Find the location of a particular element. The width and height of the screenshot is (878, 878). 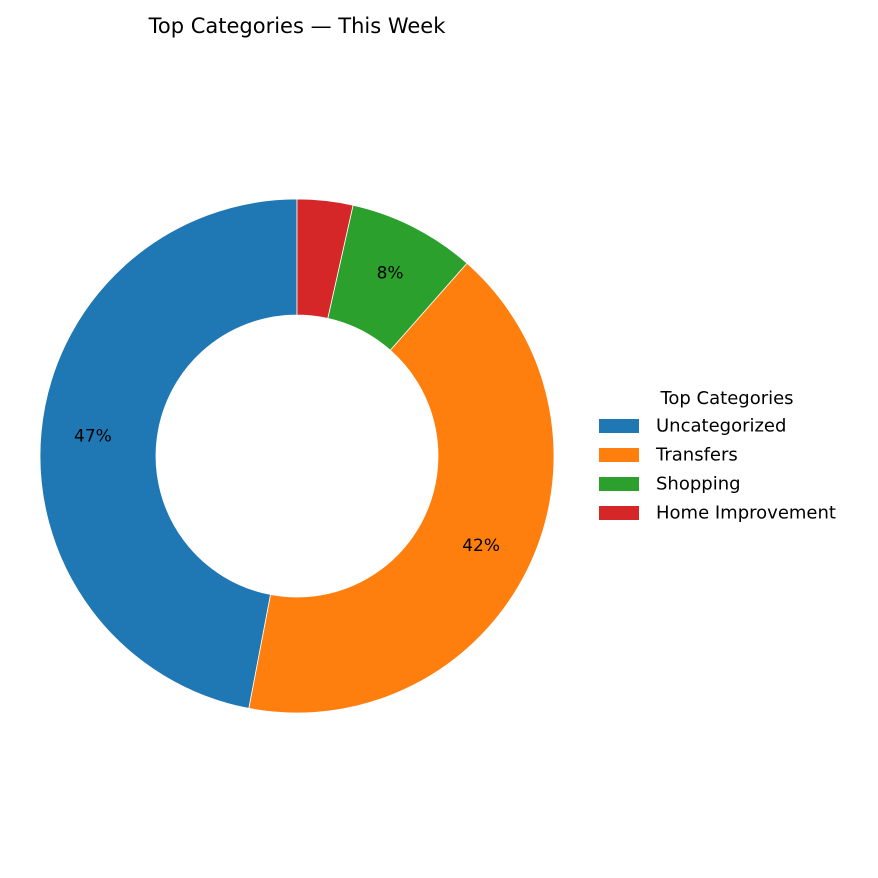

legend-label-transfers: Transfers is located at coordinates (696, 455).